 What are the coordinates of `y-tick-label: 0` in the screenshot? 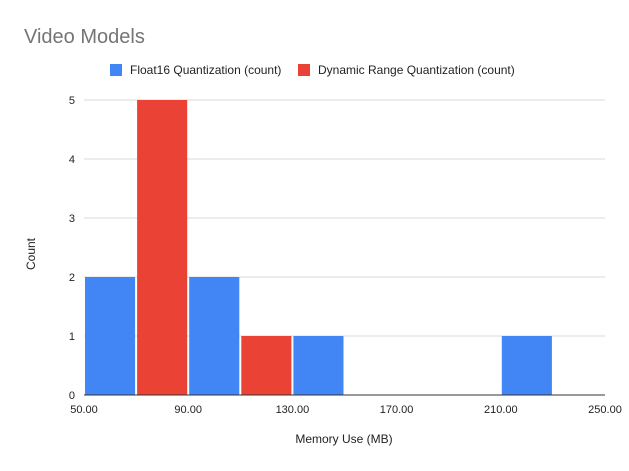 It's located at (72, 396).